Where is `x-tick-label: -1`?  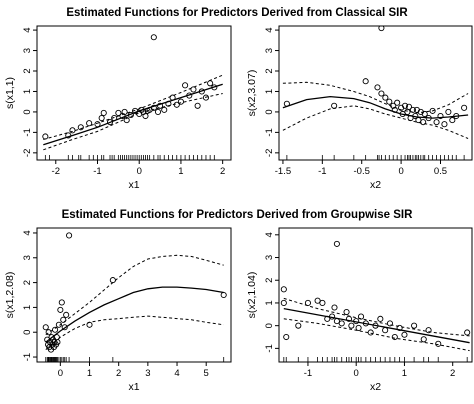 x-tick-label: -1 is located at coordinates (308, 373).